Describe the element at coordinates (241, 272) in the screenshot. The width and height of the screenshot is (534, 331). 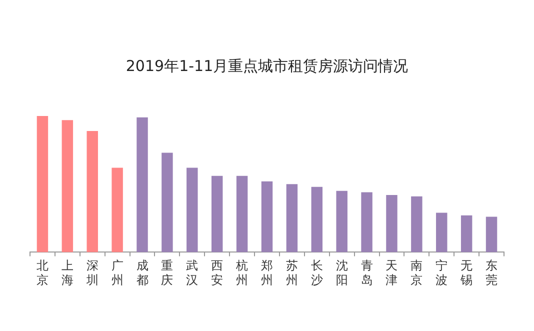
I see `x-tick-label: 杭州` at that location.